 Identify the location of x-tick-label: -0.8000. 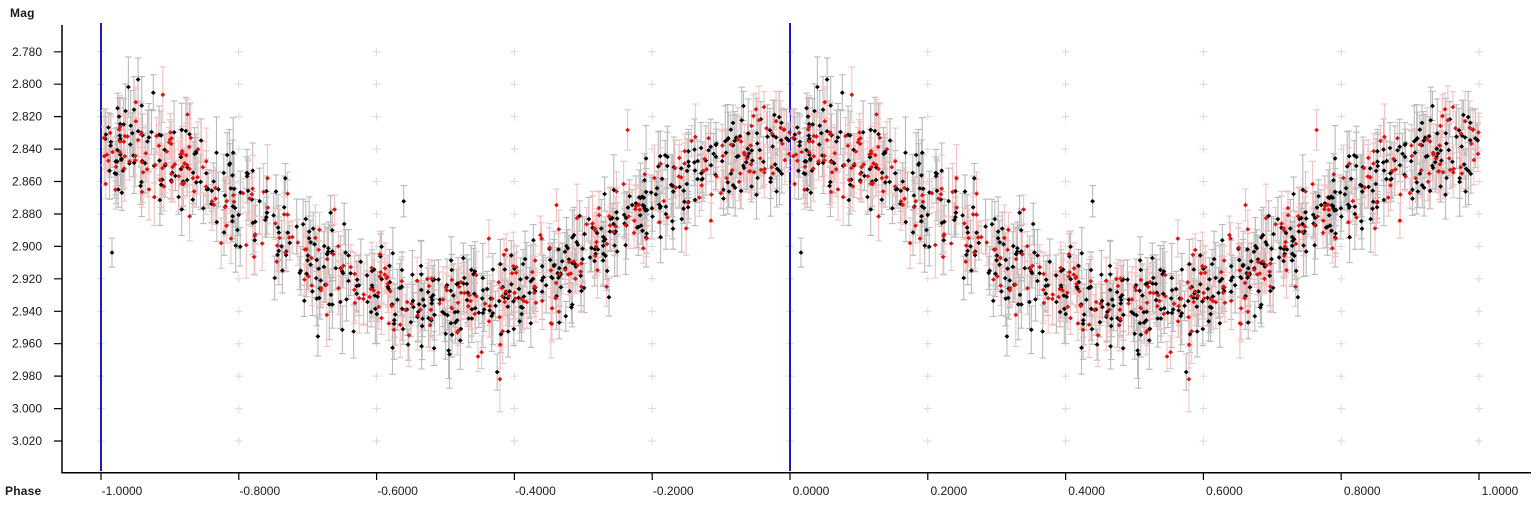
(259, 491).